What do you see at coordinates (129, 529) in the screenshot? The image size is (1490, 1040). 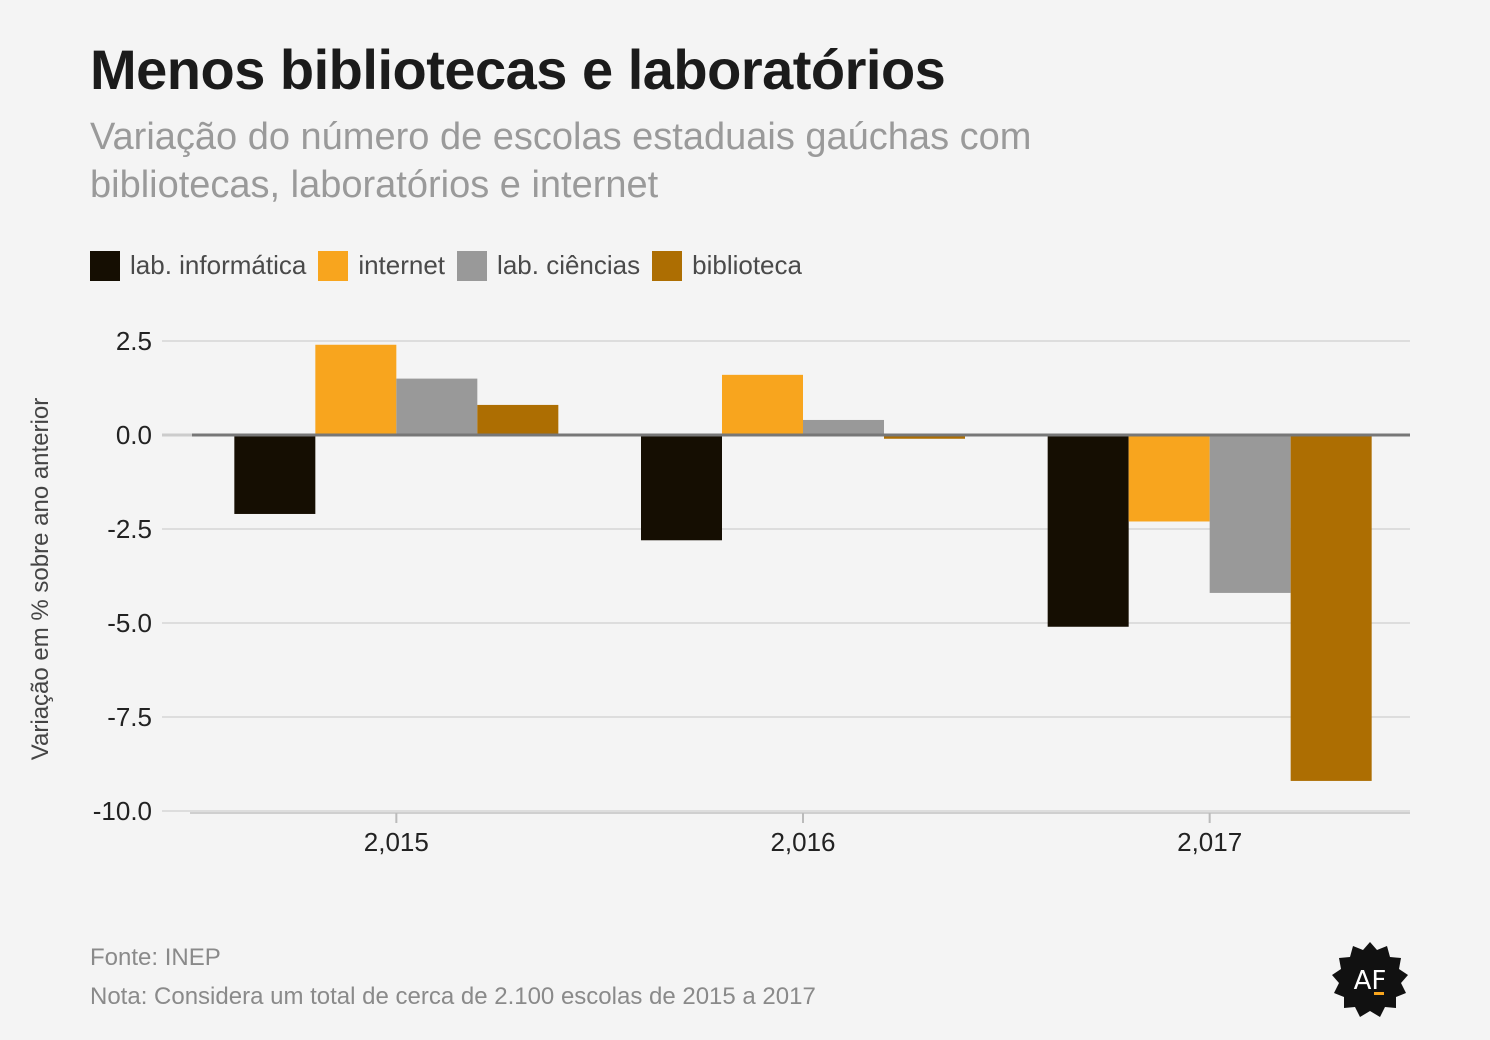 I see `y-tick-label: -2.5` at bounding box center [129, 529].